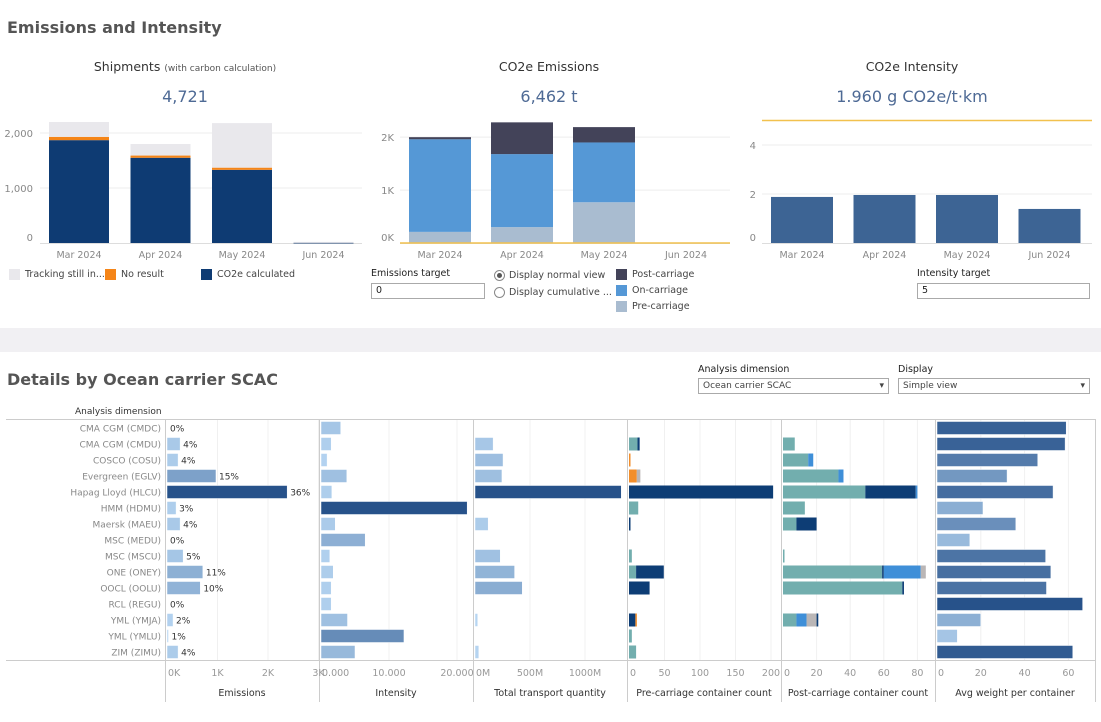  What do you see at coordinates (190, 446) in the screenshot?
I see `bar-value-label: 4%` at bounding box center [190, 446].